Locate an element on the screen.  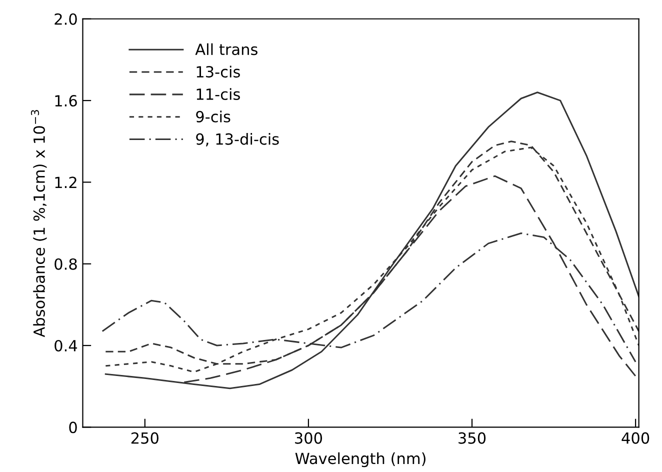
y-tick-label: 1.6 is located at coordinates (66, 101).